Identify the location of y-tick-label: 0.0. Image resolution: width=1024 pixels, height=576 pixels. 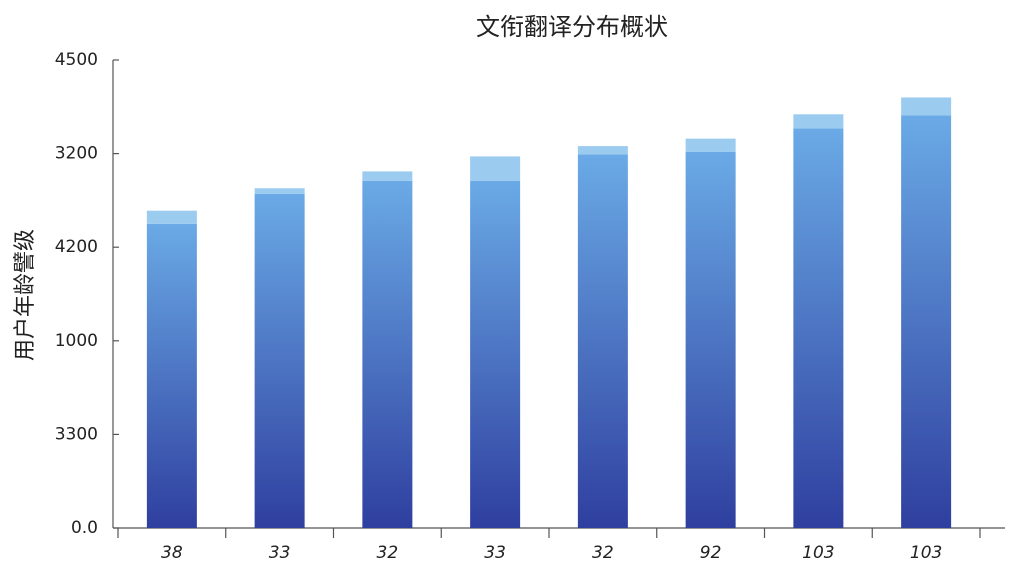
(84, 528).